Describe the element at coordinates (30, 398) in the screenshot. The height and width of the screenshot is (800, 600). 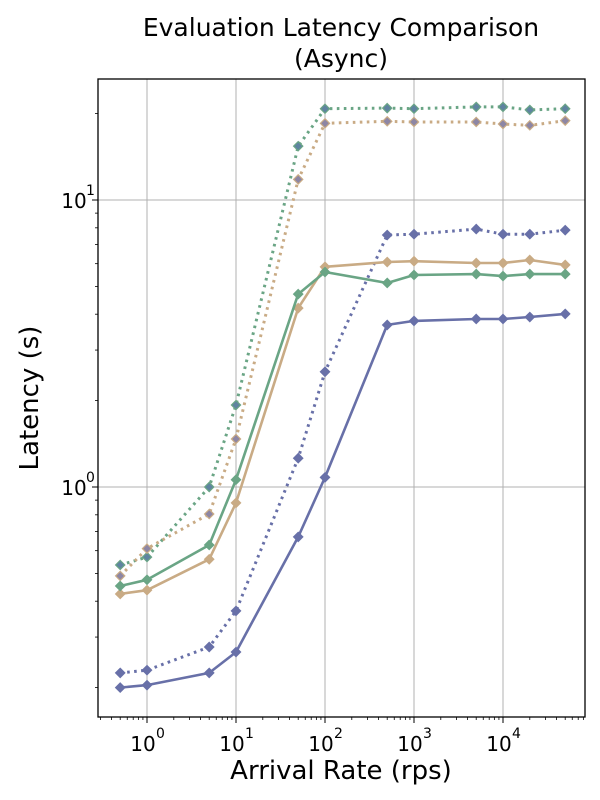
I see `y-axis-label: Latency (s)` at that location.